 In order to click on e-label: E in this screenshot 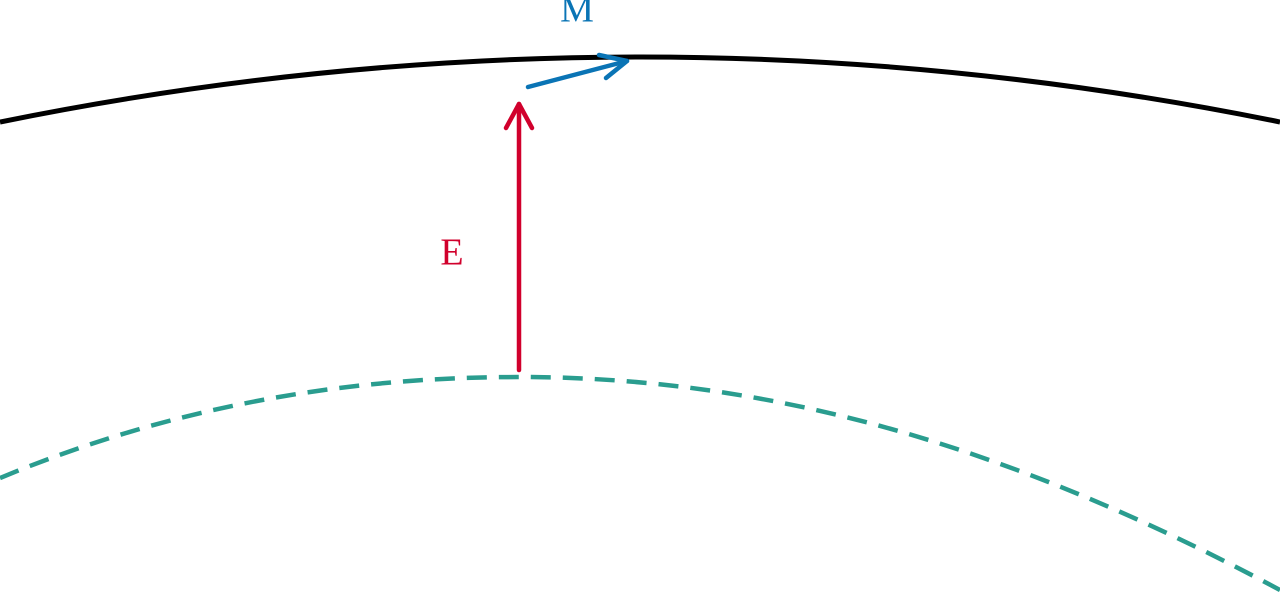, I will do `click(451, 253)`.